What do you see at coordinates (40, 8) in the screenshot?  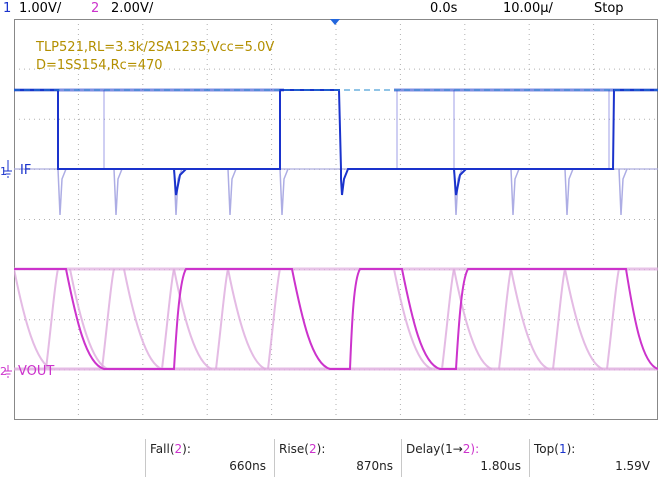 I see `ch1-scale: 1.00V/` at bounding box center [40, 8].